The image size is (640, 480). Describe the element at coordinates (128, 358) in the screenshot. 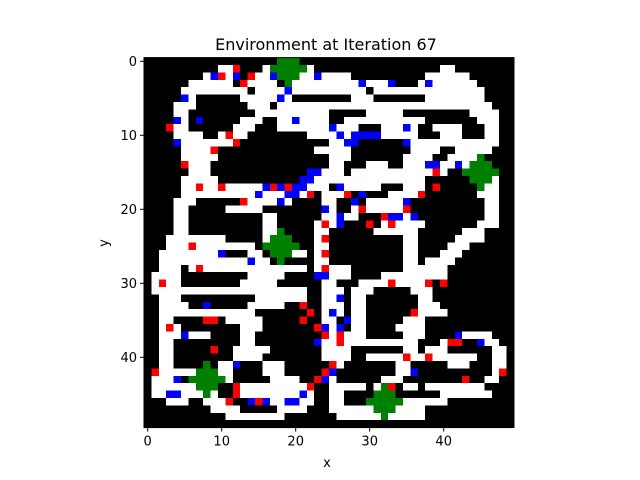

I see `y-tick-label: 40` at that location.